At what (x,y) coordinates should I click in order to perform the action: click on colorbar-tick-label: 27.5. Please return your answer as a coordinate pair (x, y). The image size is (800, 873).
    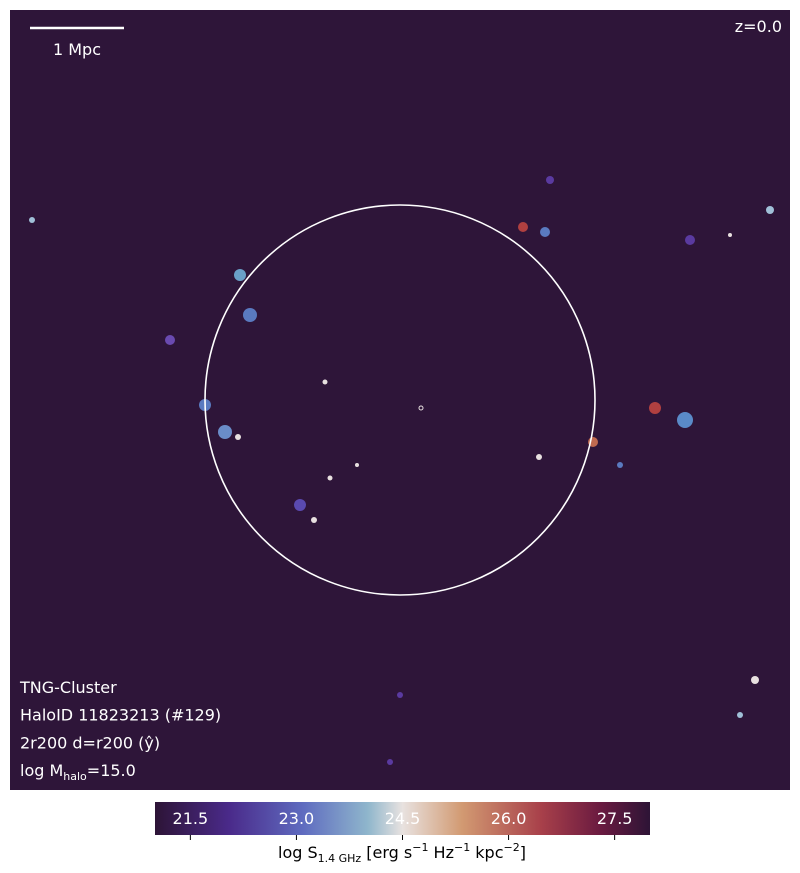
    Looking at the image, I should click on (615, 818).